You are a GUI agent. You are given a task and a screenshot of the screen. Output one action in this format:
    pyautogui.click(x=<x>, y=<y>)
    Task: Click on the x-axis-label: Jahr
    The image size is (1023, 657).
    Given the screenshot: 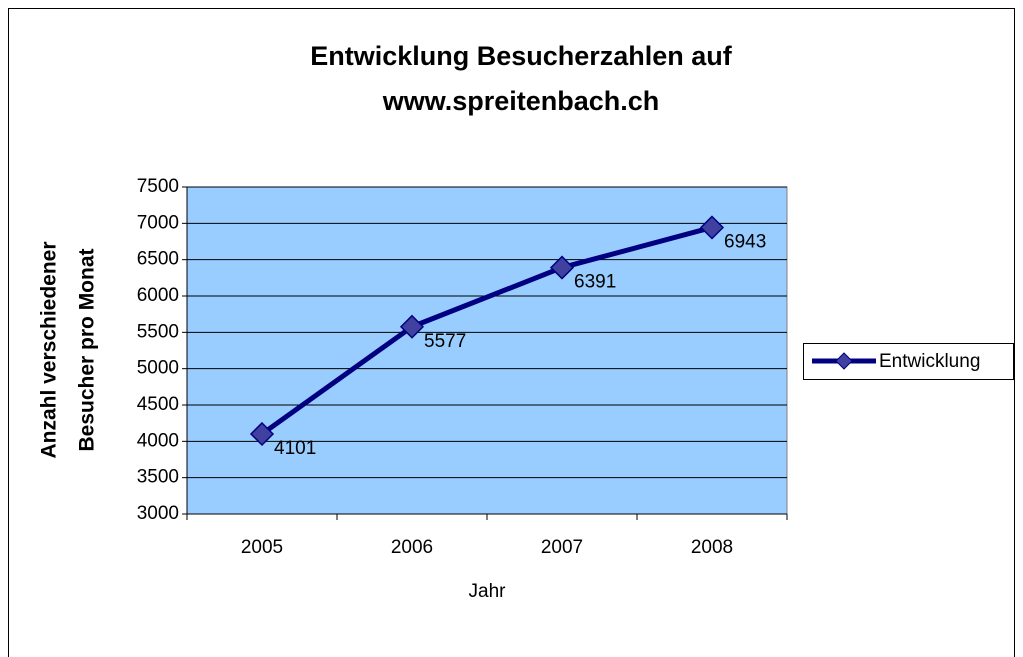 What is the action you would take?
    pyautogui.click(x=488, y=591)
    